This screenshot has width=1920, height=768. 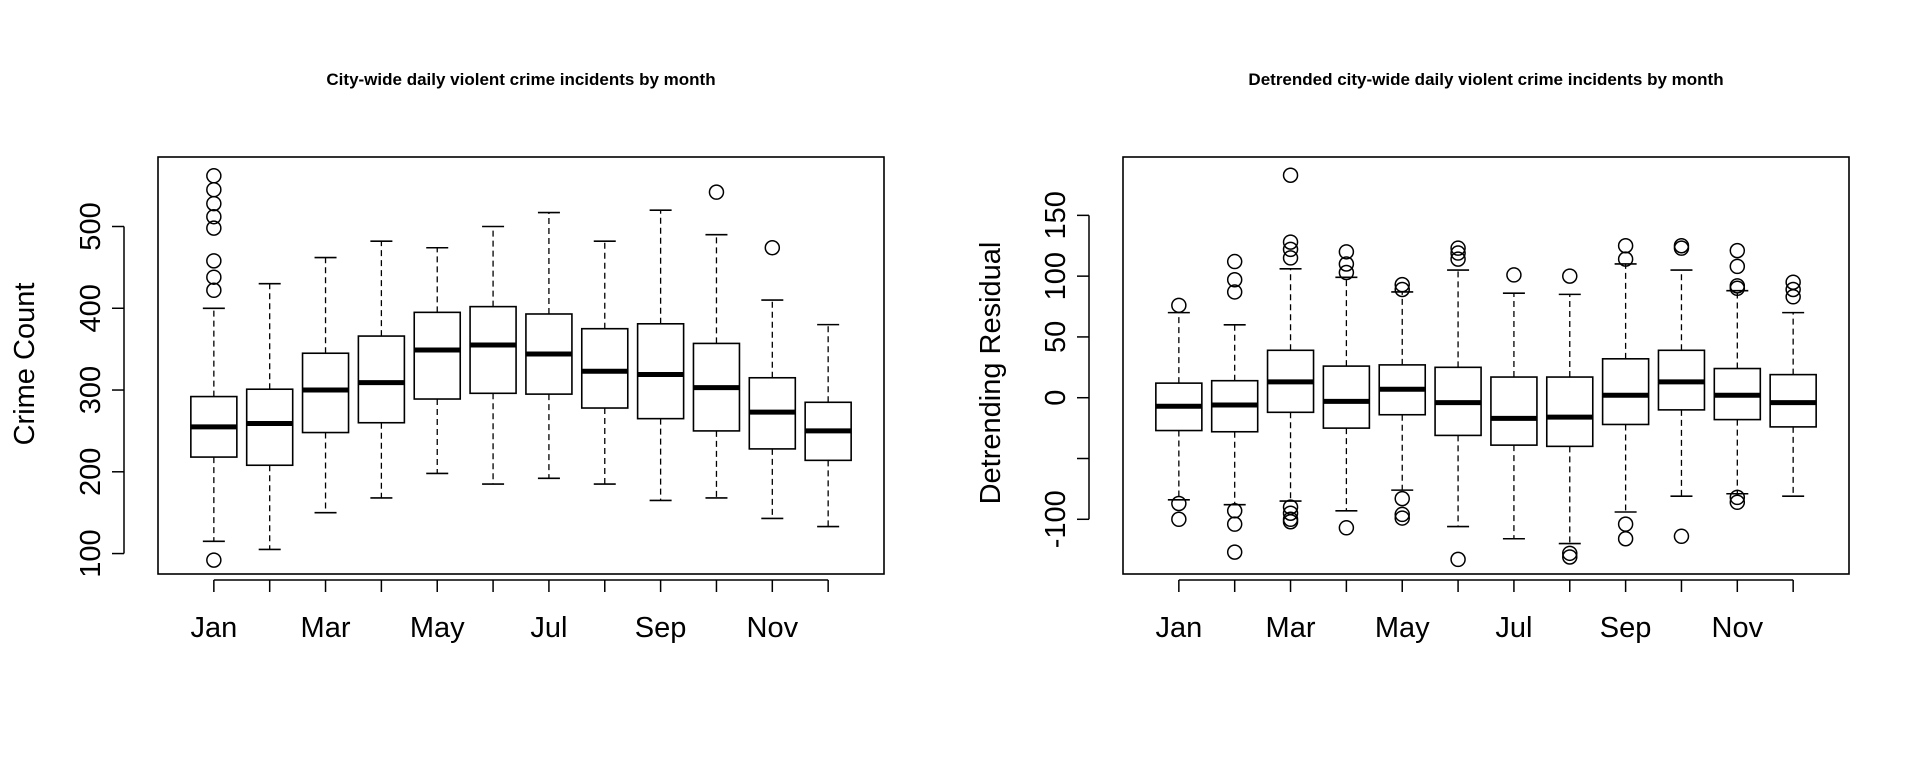 I want to click on y-axis-label: Detrending Residual, so click(x=991, y=373).